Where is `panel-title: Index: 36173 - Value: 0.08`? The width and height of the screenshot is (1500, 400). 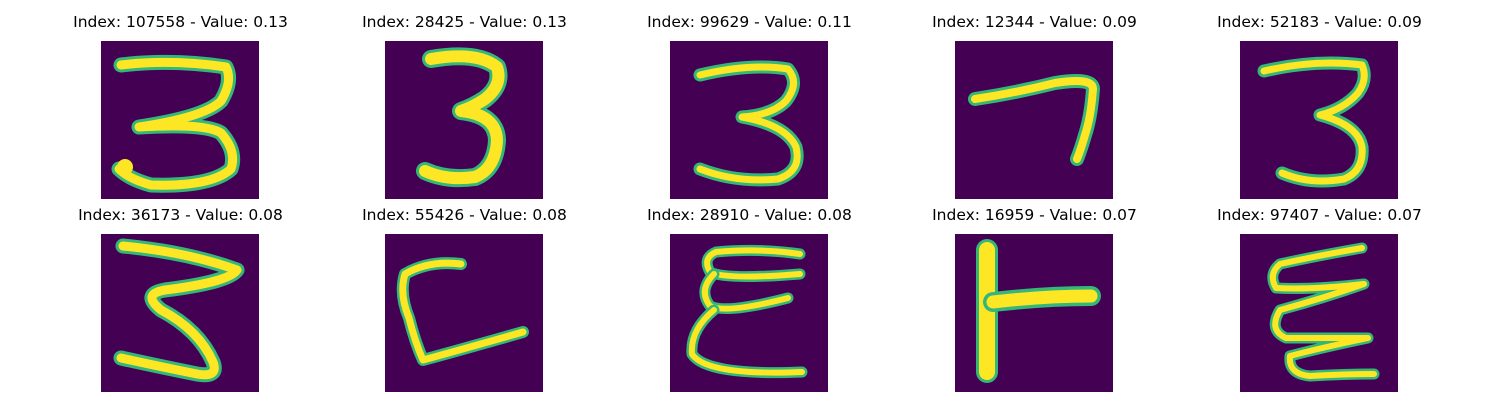 panel-title: Index: 36173 - Value: 0.08 is located at coordinates (180, 215).